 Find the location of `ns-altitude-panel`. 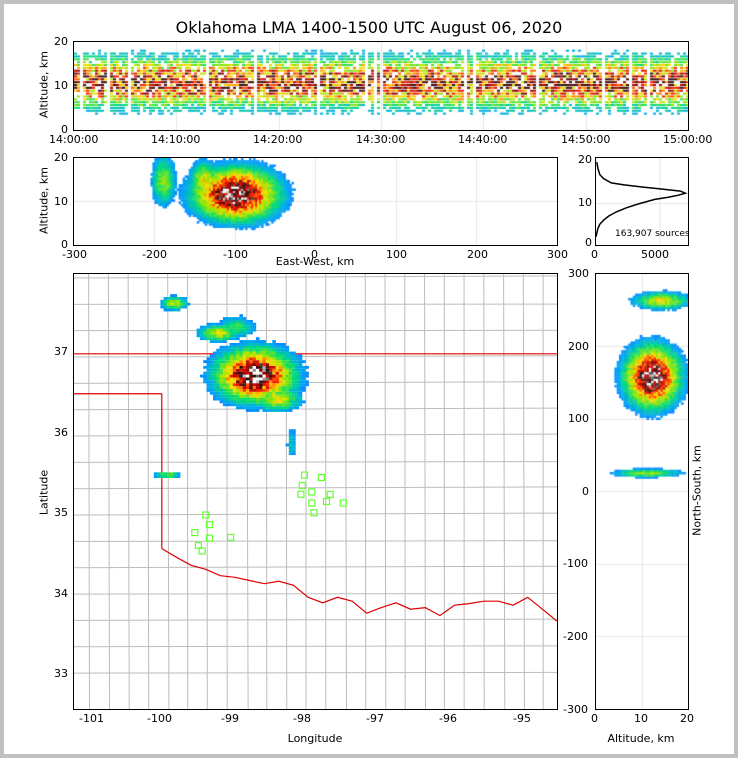

ns-altitude-panel is located at coordinates (642, 491).